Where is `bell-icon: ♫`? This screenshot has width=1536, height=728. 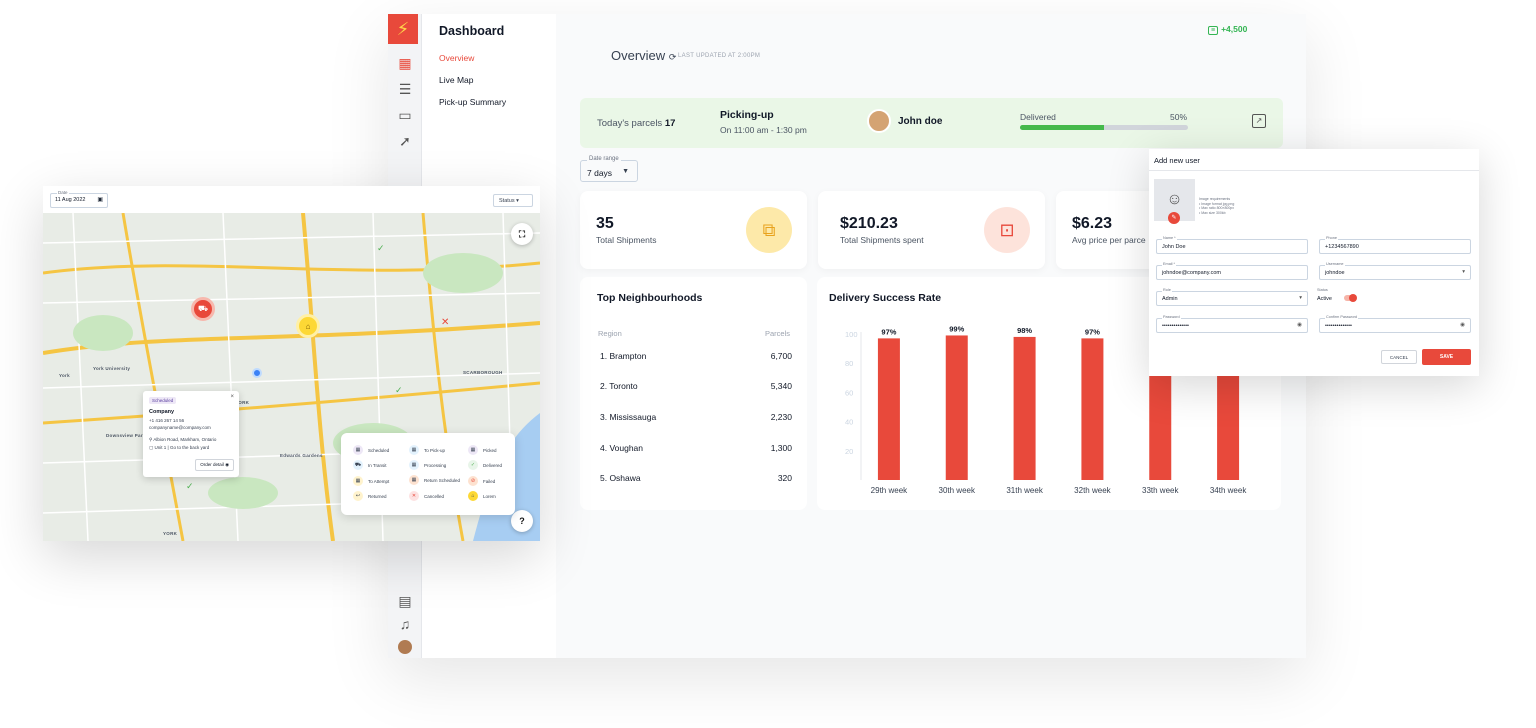
bell-icon: ♫ is located at coordinates (405, 624).